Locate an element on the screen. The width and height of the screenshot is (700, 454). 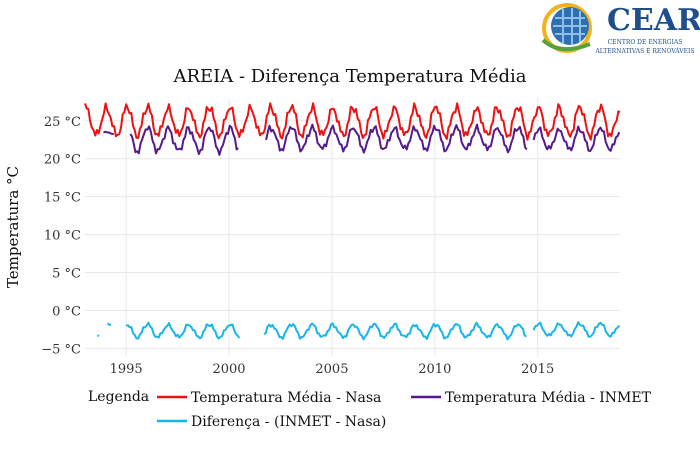
series-line-nasa is located at coordinates (352, 121).